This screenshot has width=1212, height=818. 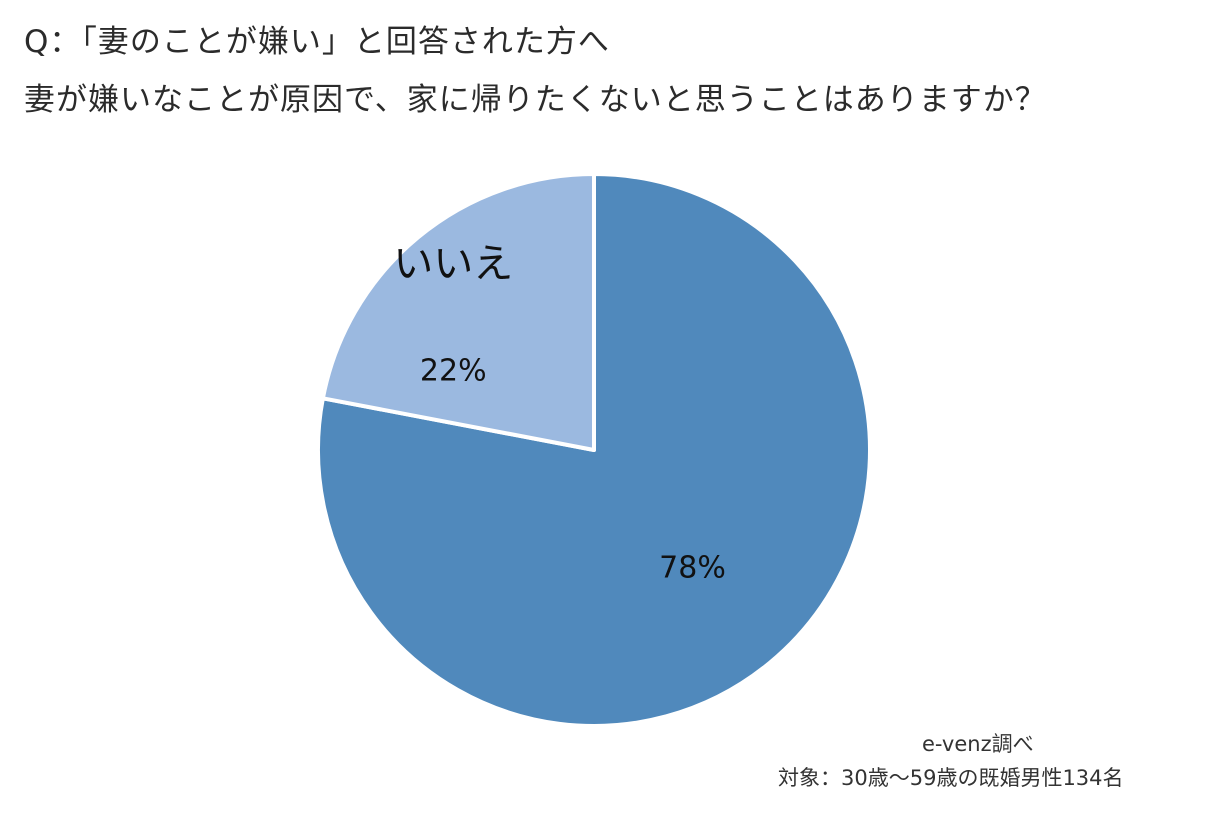 I want to click on source-credit: e-venz調べ, so click(x=978, y=744).